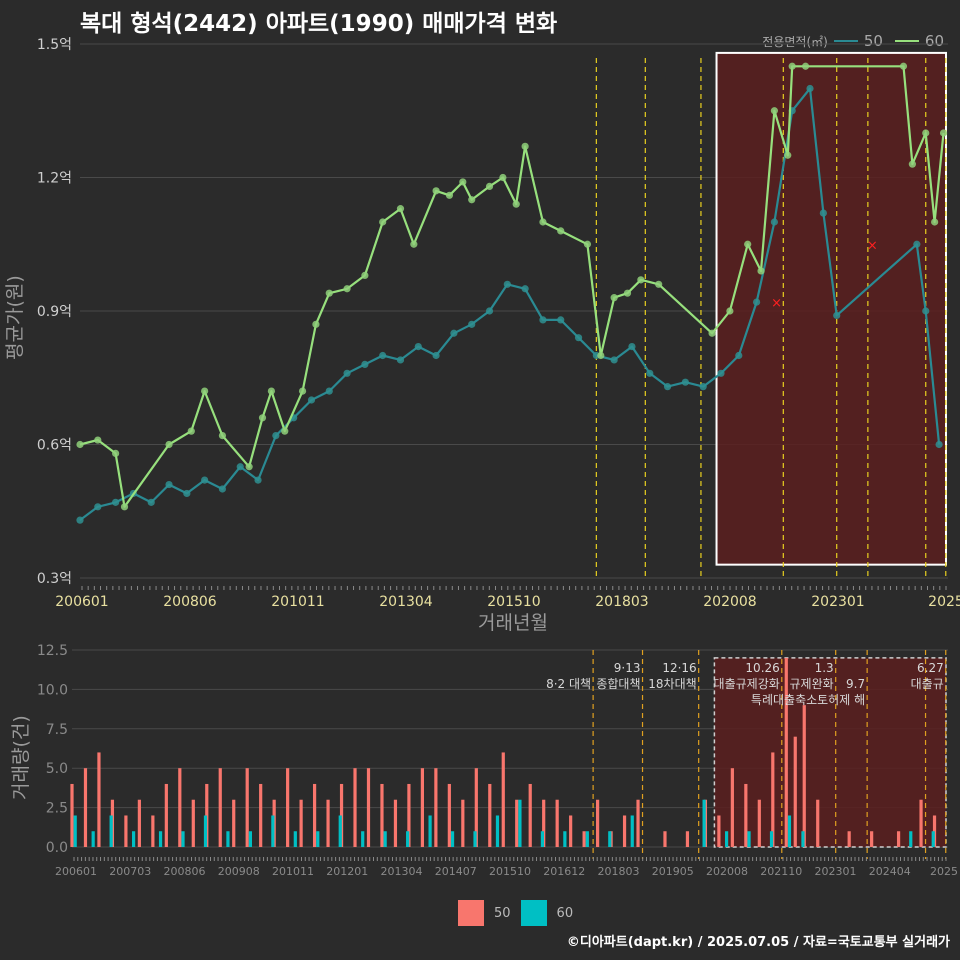 The width and height of the screenshot is (960, 960). Describe the element at coordinates (856, 41) in the screenshot. I see `legend-top: 전용면적(㎡) 50 60` at that location.